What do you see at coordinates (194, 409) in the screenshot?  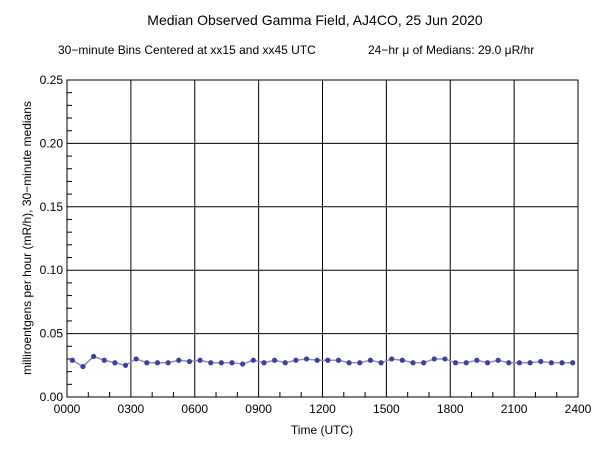 I see `x-tick-label: 0600` at bounding box center [194, 409].